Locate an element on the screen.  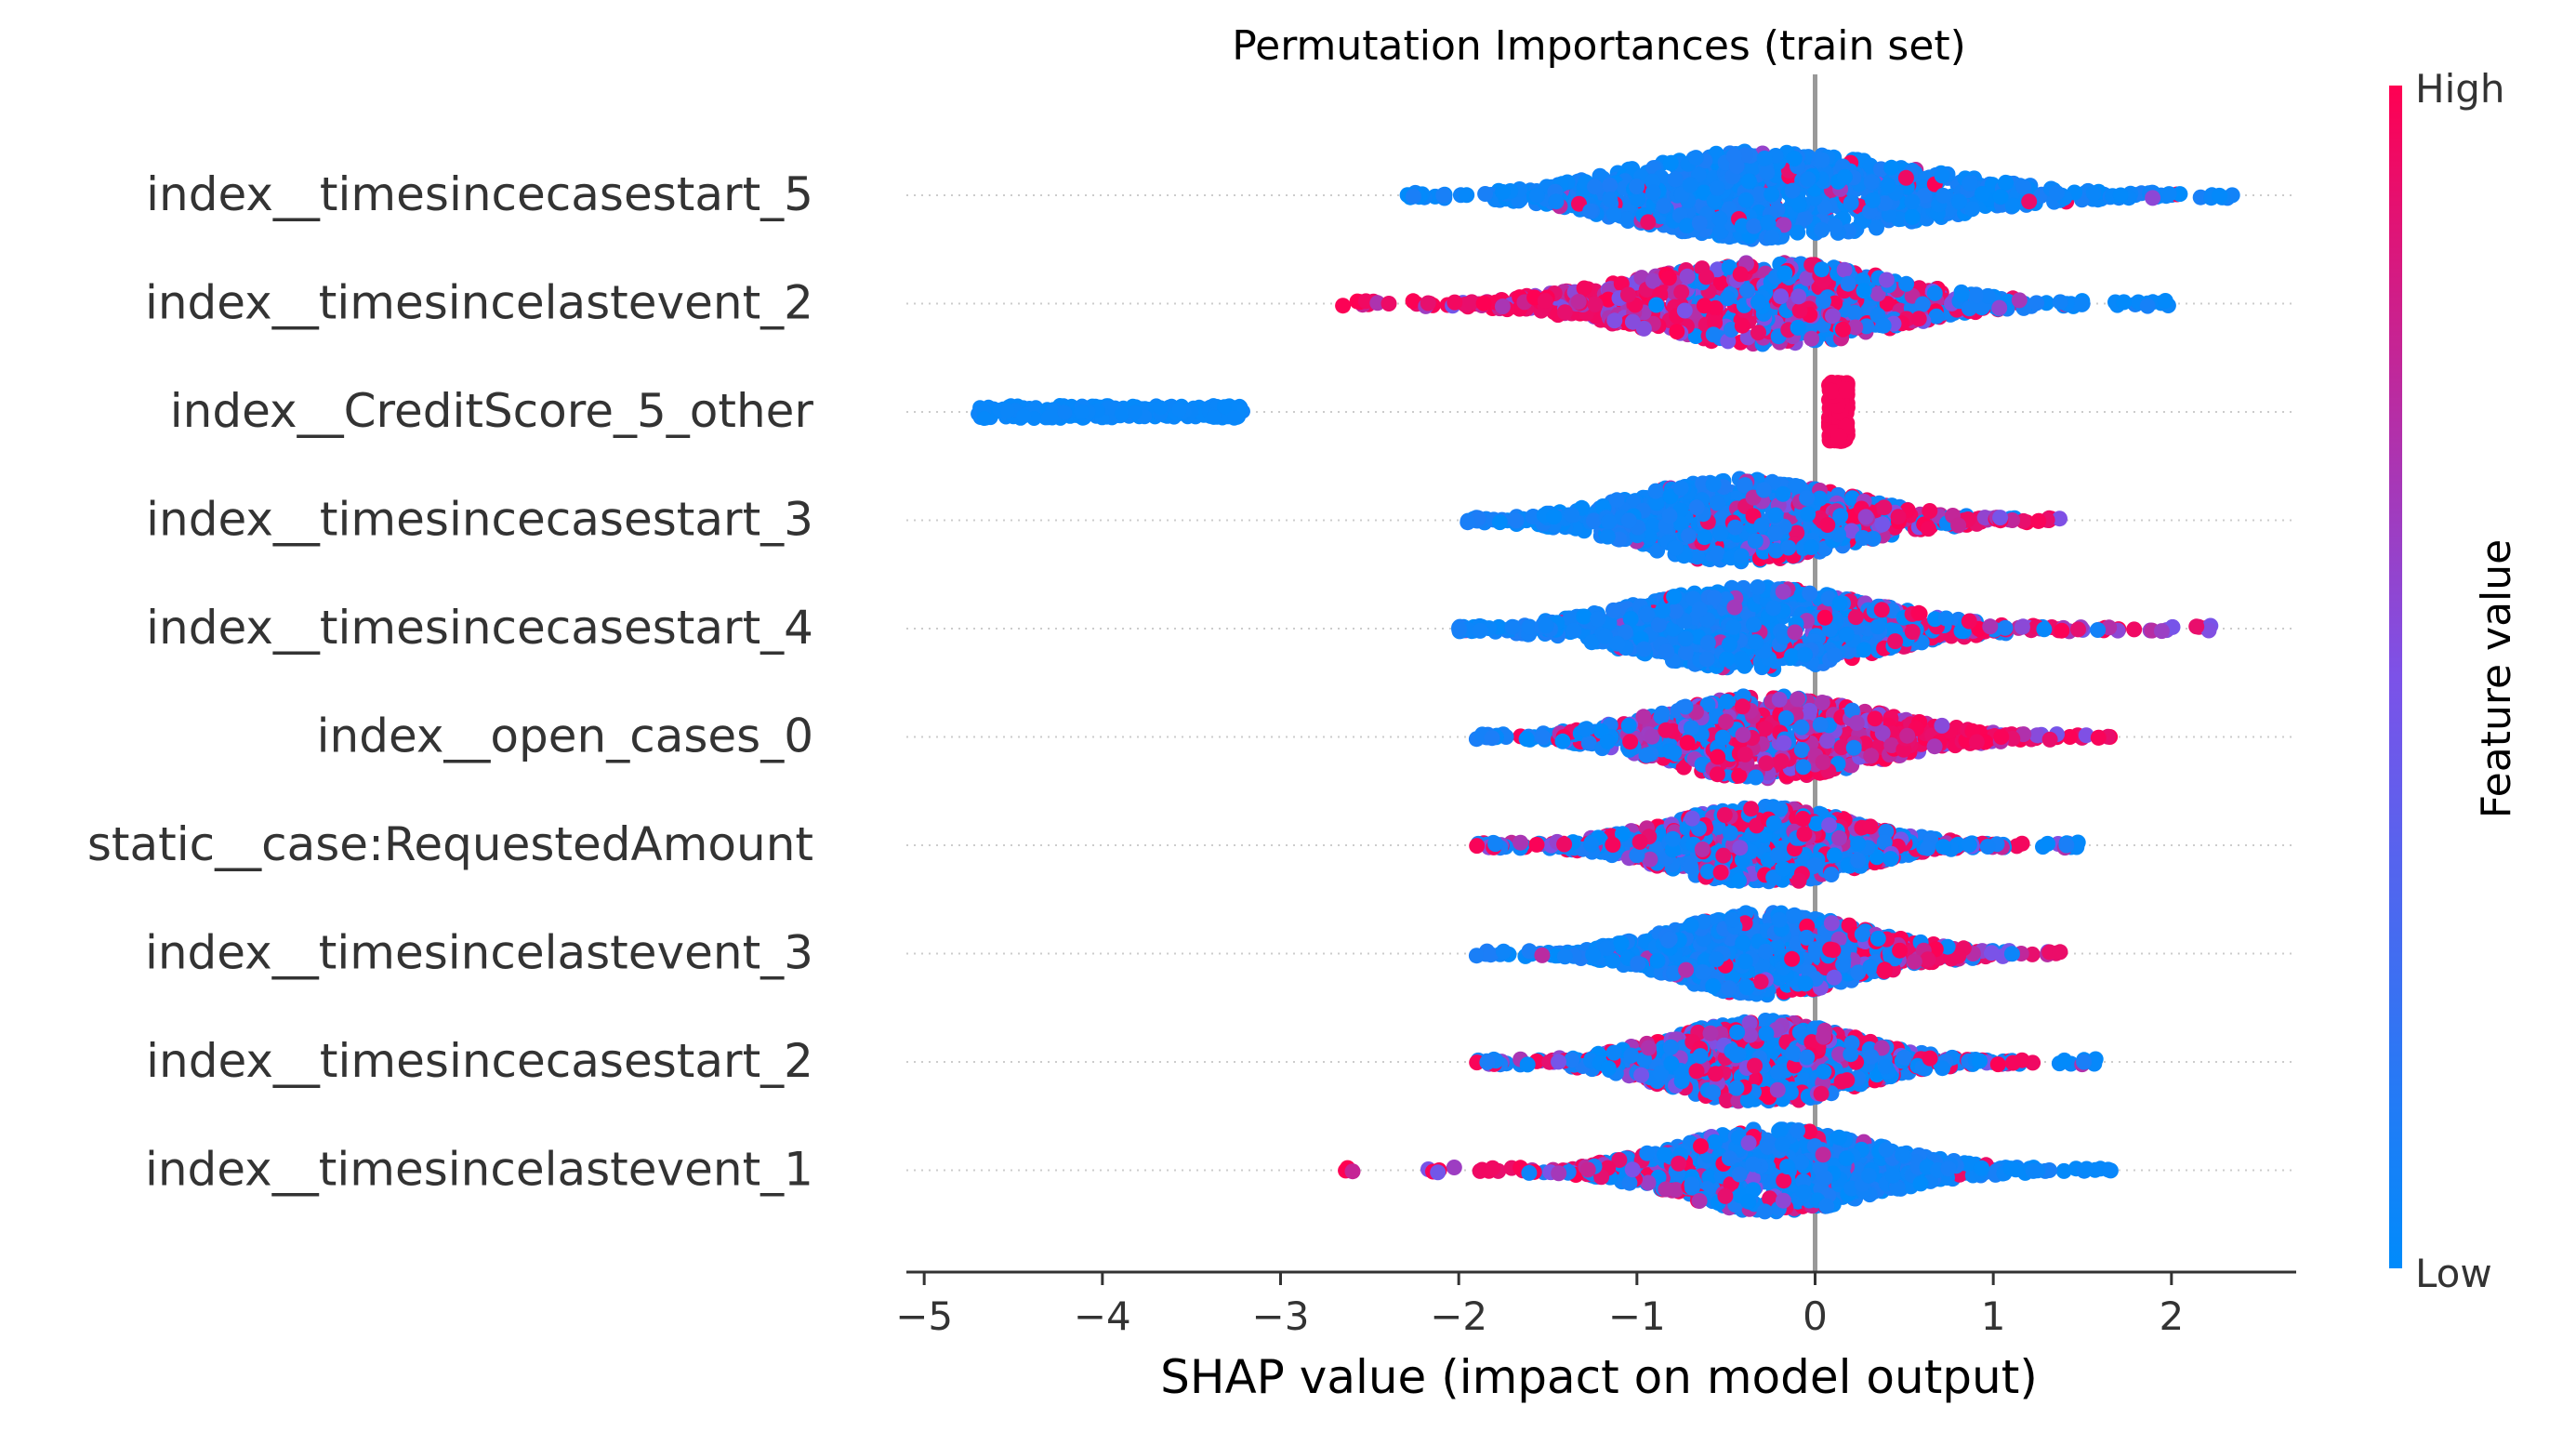
feature-points is located at coordinates (1834, 628).